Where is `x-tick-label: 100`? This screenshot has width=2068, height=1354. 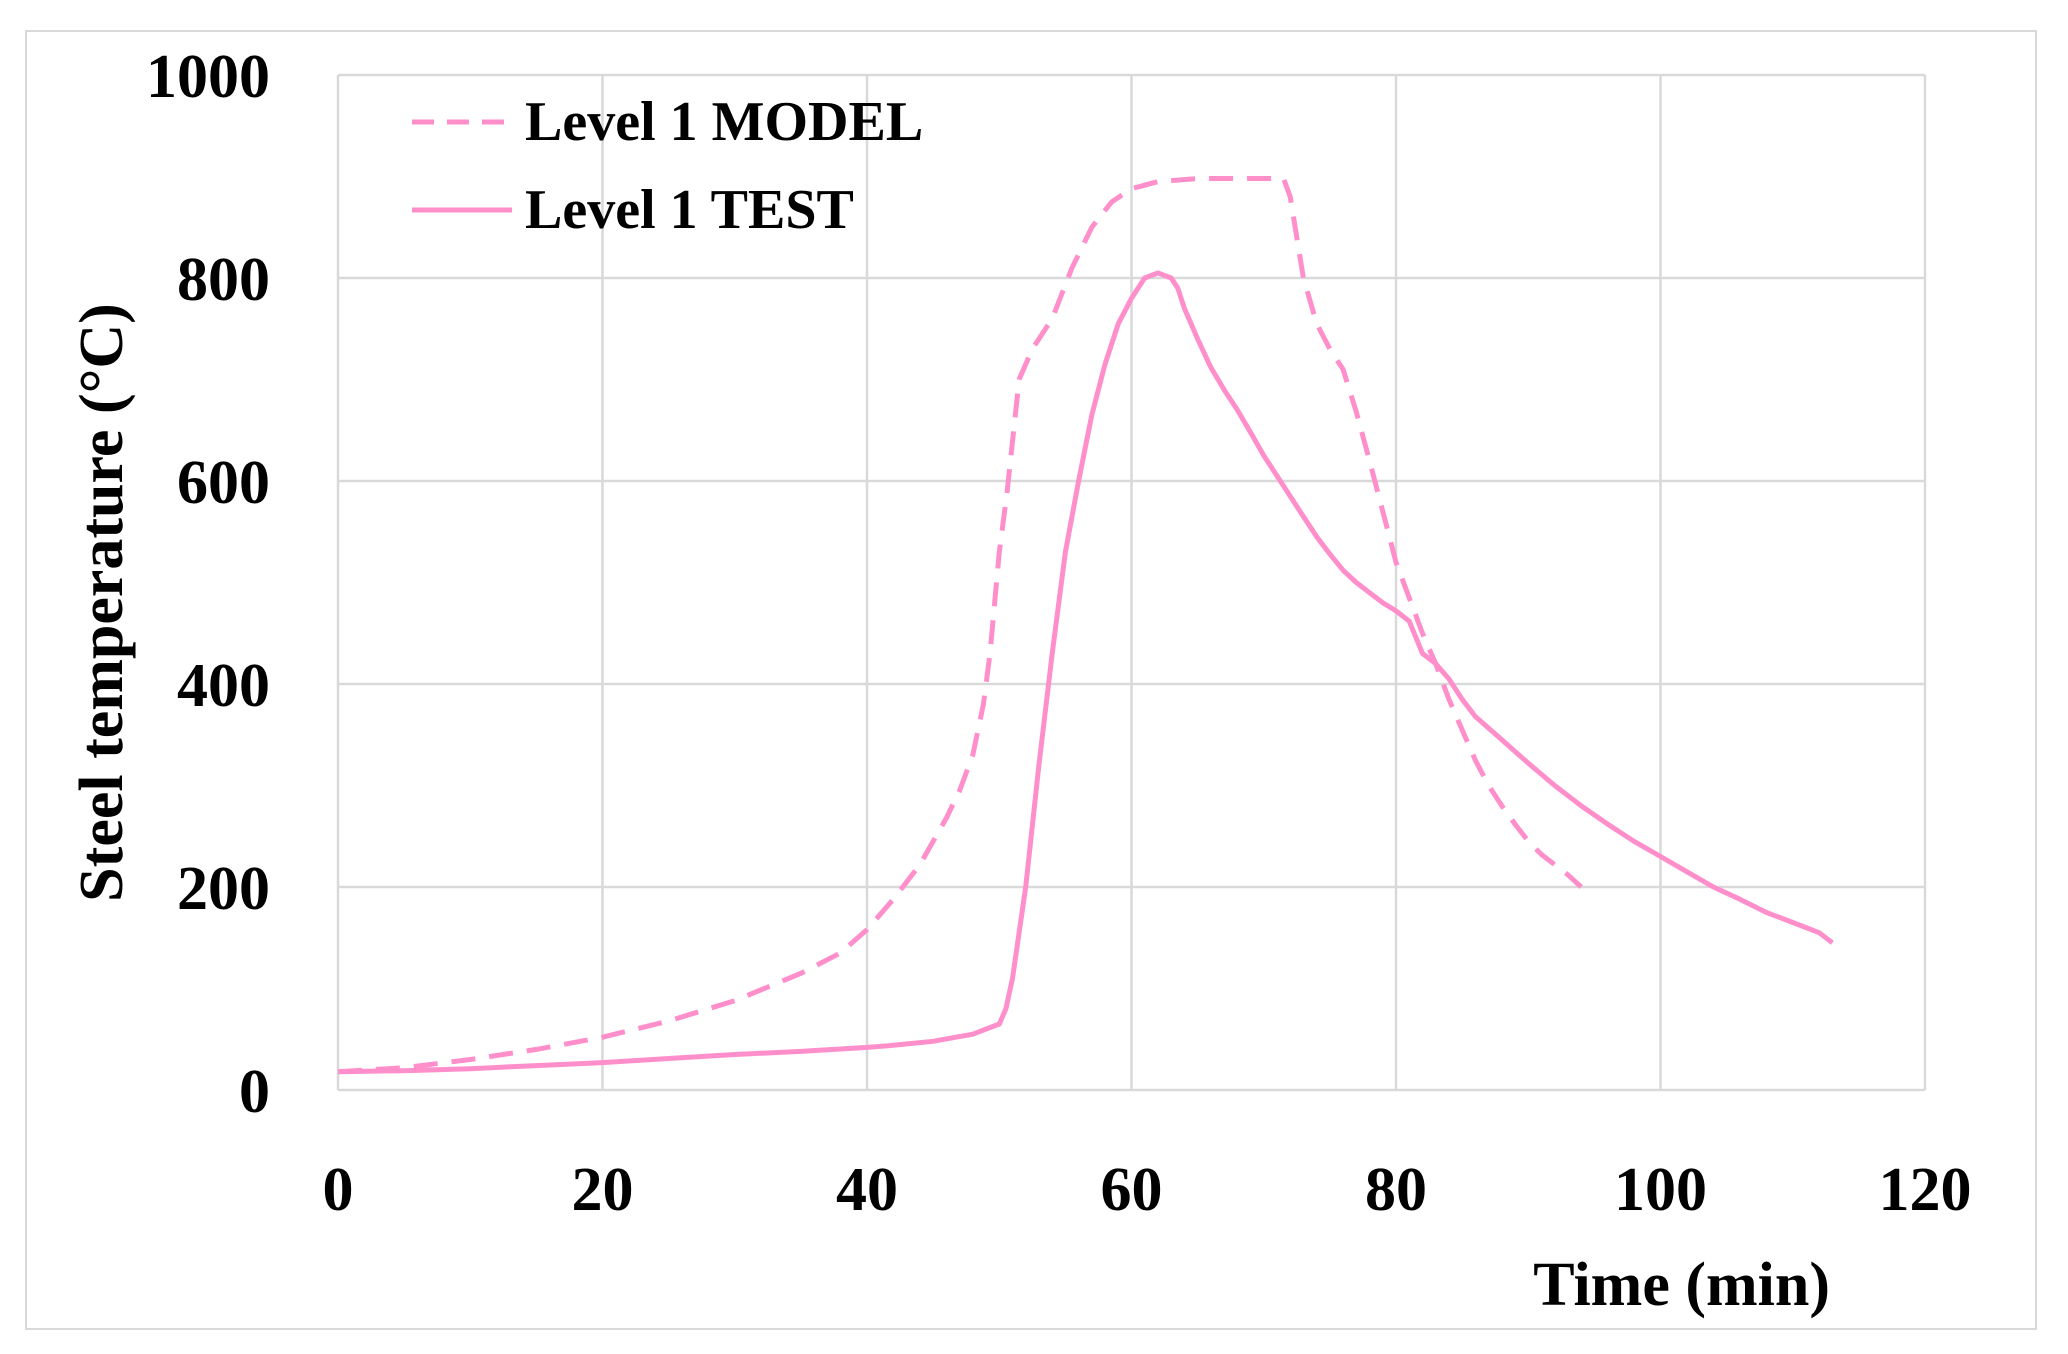
x-tick-label: 100 is located at coordinates (1660, 1190).